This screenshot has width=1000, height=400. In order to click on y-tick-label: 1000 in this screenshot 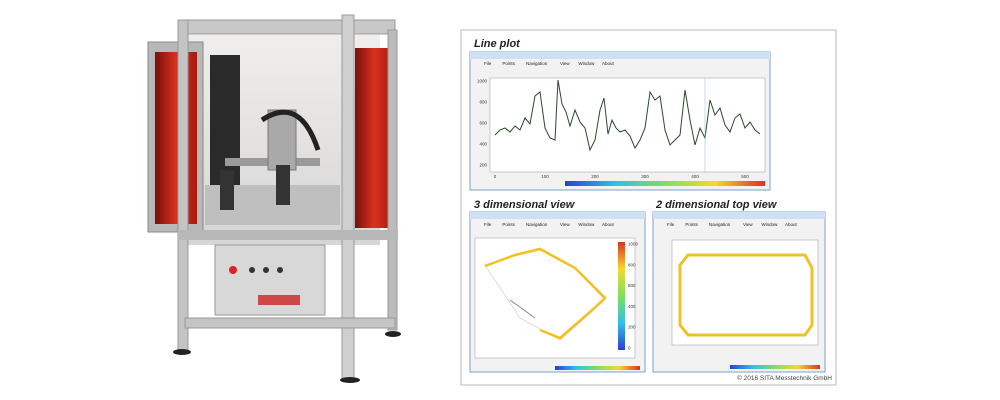, I will do `click(482, 81)`.